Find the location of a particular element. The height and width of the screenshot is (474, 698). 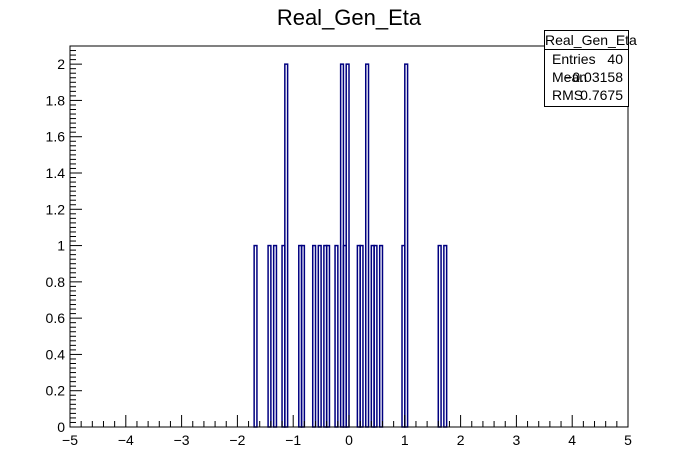

stats-key: RMS is located at coordinates (568, 95).